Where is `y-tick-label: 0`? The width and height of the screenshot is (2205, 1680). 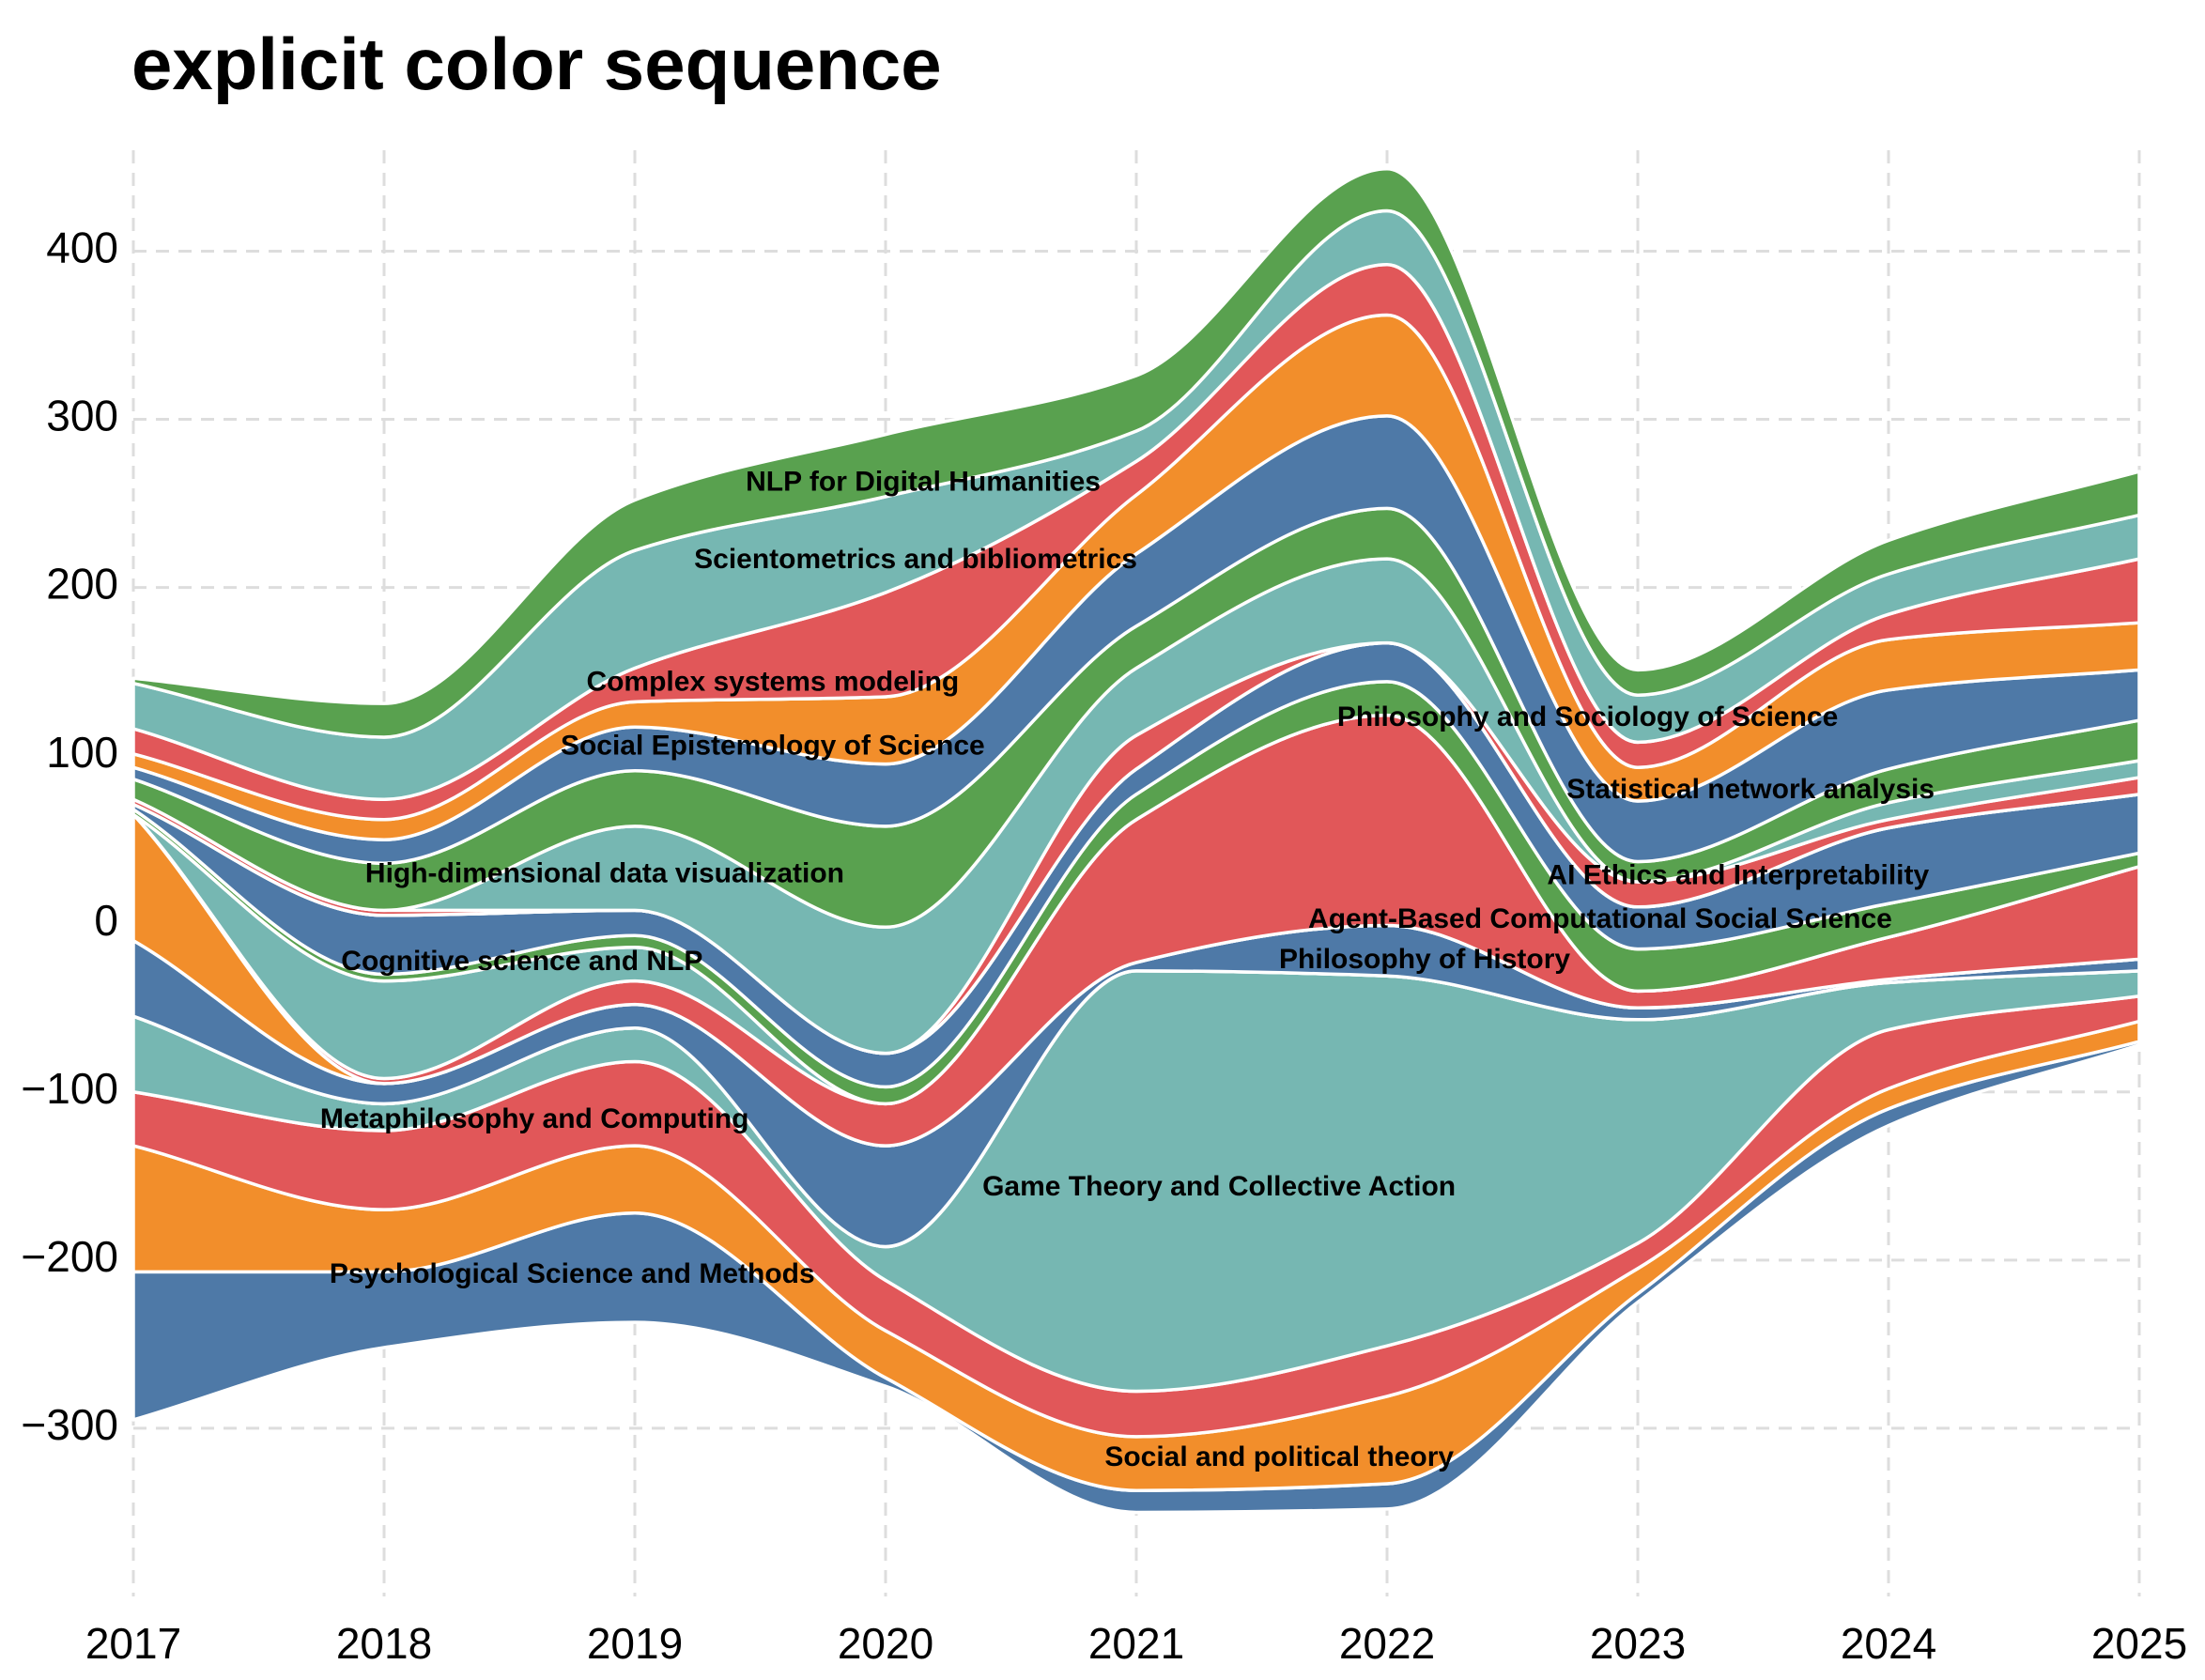 y-tick-label: 0 is located at coordinates (106, 920).